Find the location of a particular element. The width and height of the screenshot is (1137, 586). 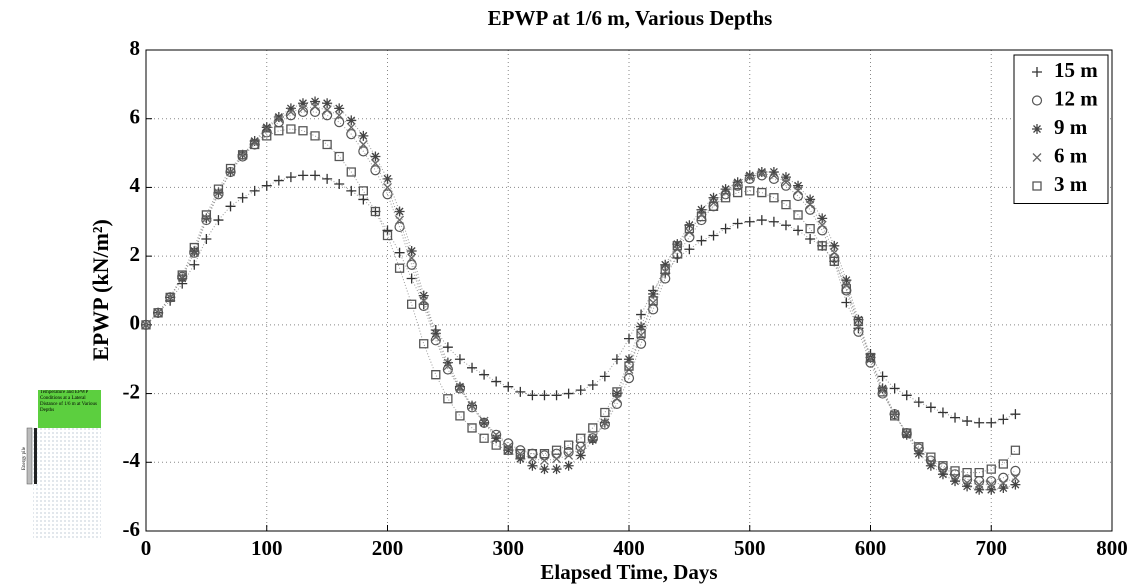

y-tick-label: 4 is located at coordinates (135, 185).